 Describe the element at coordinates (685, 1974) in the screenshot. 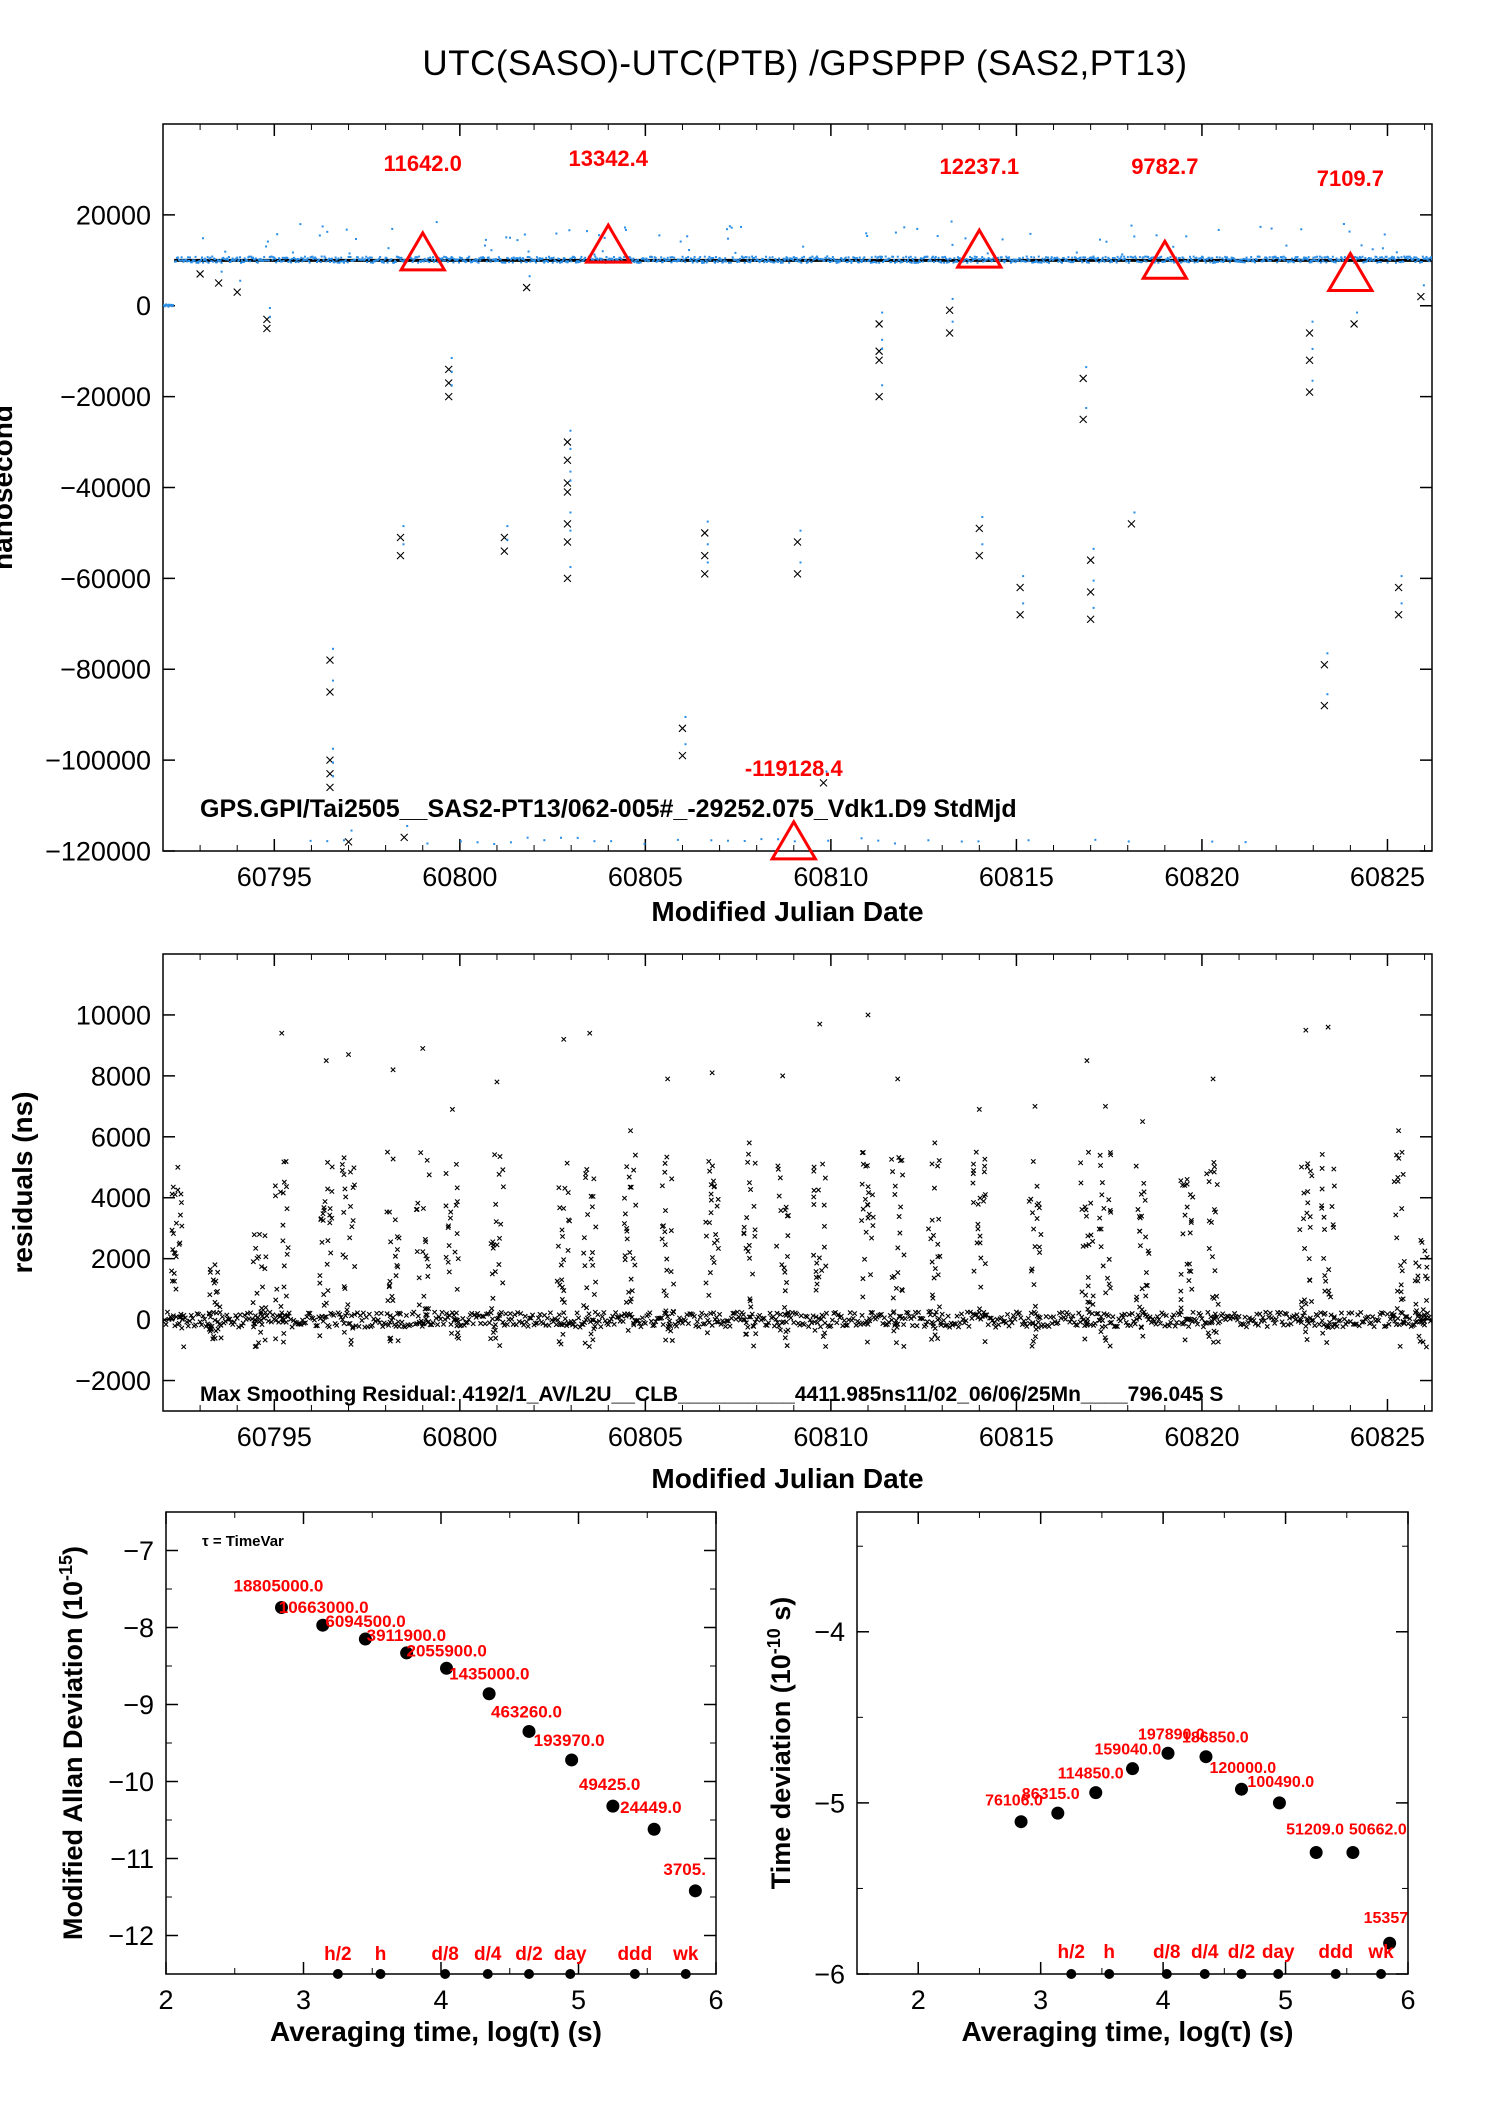

I see `mdev-time-mark-dot` at that location.